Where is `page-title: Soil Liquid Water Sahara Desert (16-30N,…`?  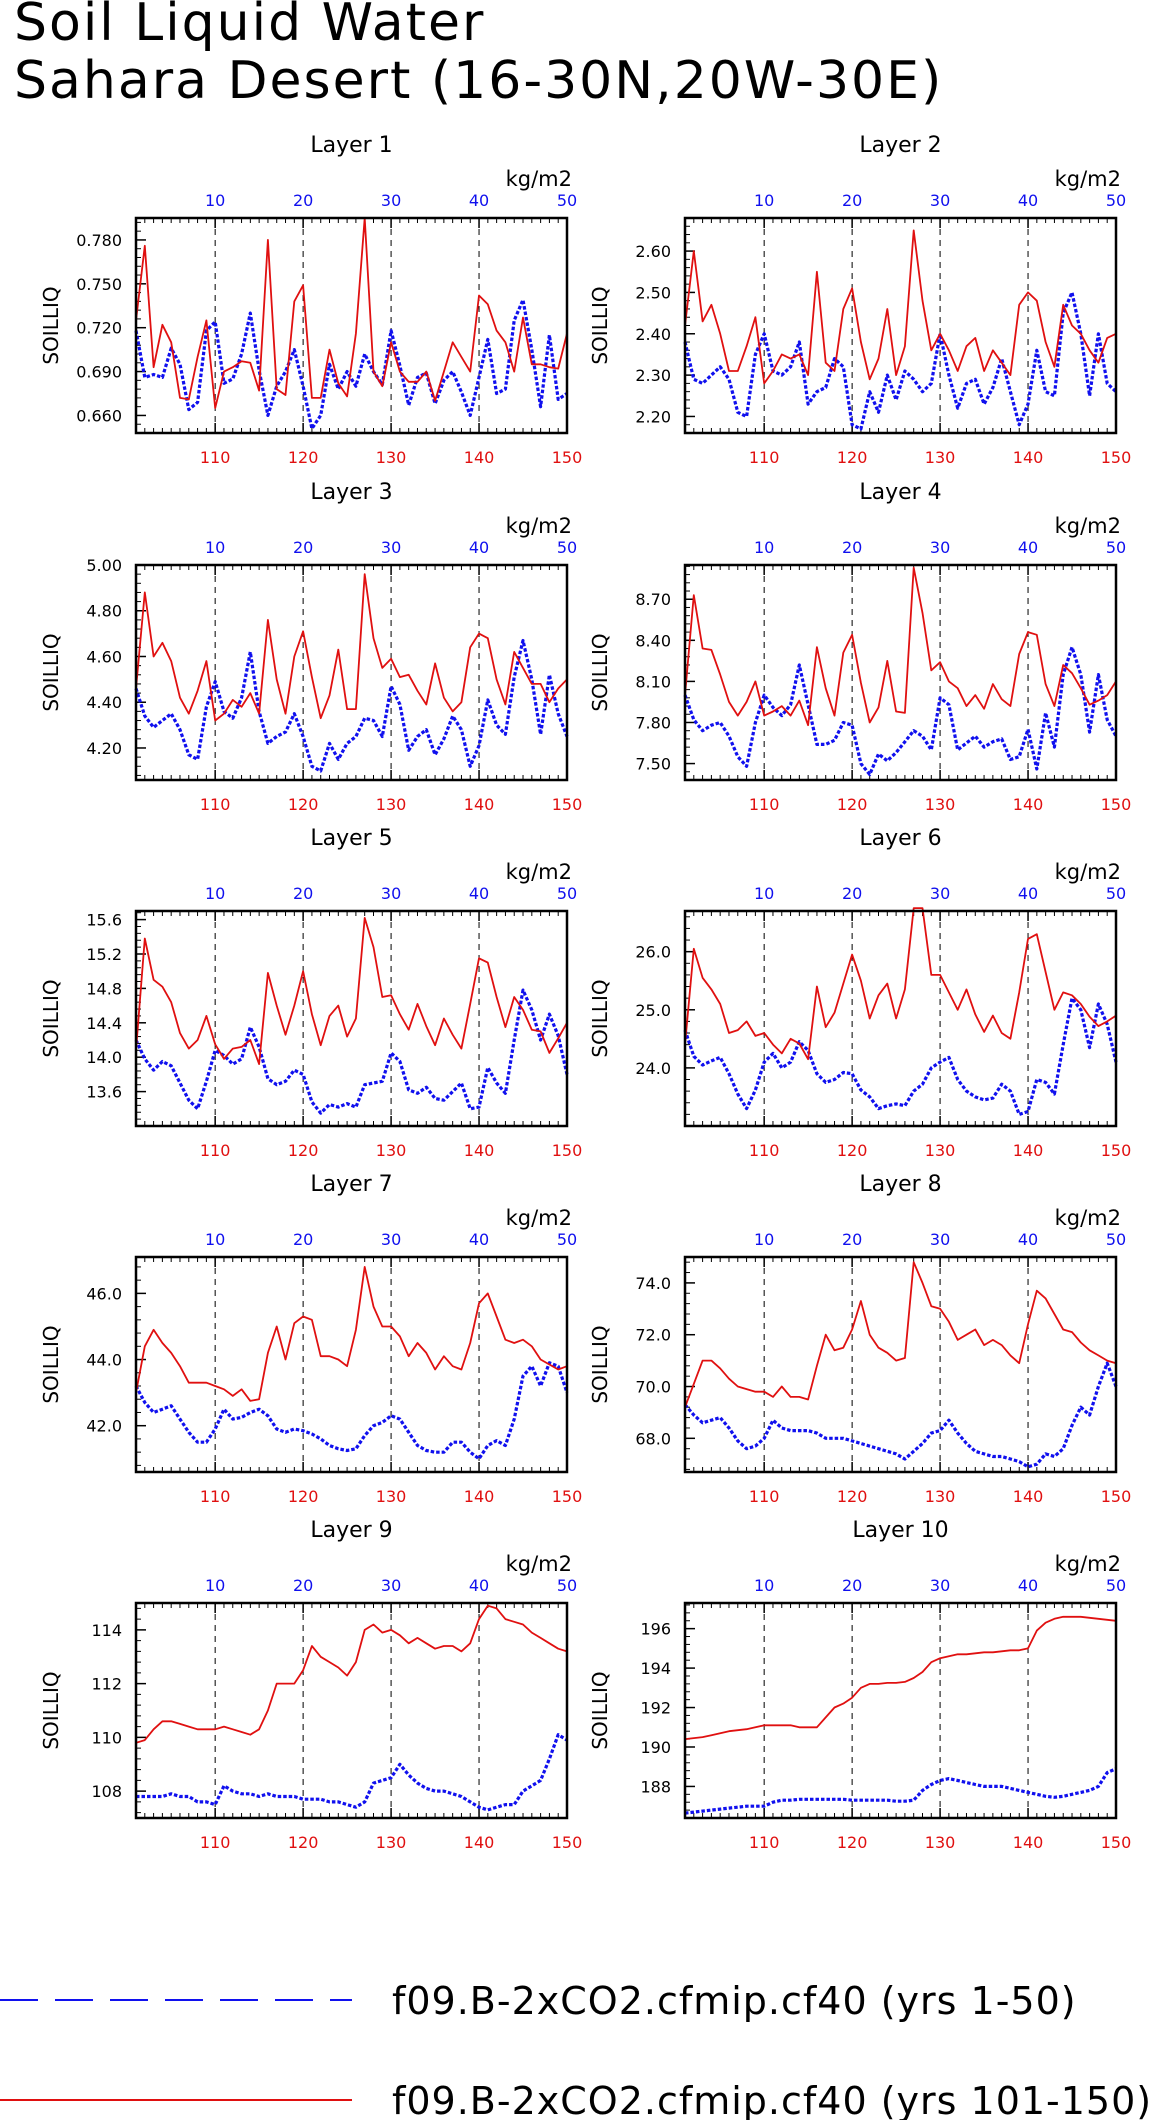
page-title: Soil Liquid Water Sahara Desert (16-30N,… is located at coordinates (478, 55).